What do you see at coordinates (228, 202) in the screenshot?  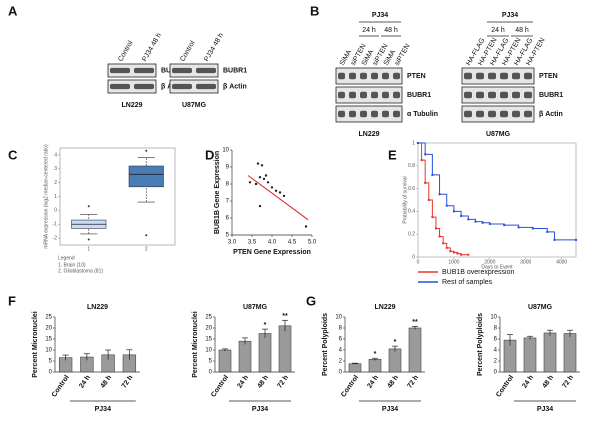 I see `y-tick-label: 7` at bounding box center [228, 202].